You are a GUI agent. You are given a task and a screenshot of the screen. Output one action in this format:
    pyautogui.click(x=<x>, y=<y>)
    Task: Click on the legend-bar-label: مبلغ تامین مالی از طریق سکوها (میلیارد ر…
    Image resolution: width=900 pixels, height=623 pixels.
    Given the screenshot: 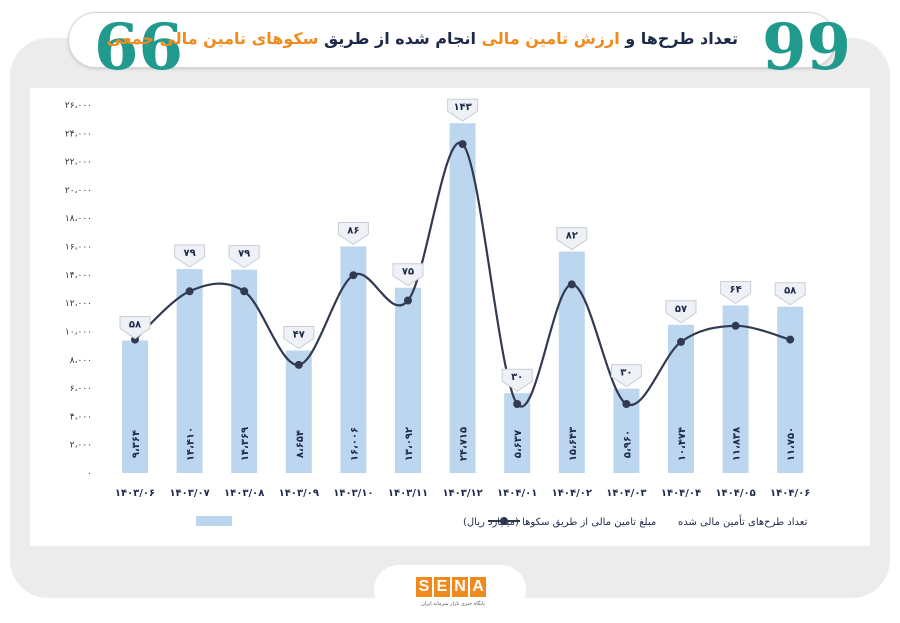 What is the action you would take?
    pyautogui.click(x=559, y=522)
    